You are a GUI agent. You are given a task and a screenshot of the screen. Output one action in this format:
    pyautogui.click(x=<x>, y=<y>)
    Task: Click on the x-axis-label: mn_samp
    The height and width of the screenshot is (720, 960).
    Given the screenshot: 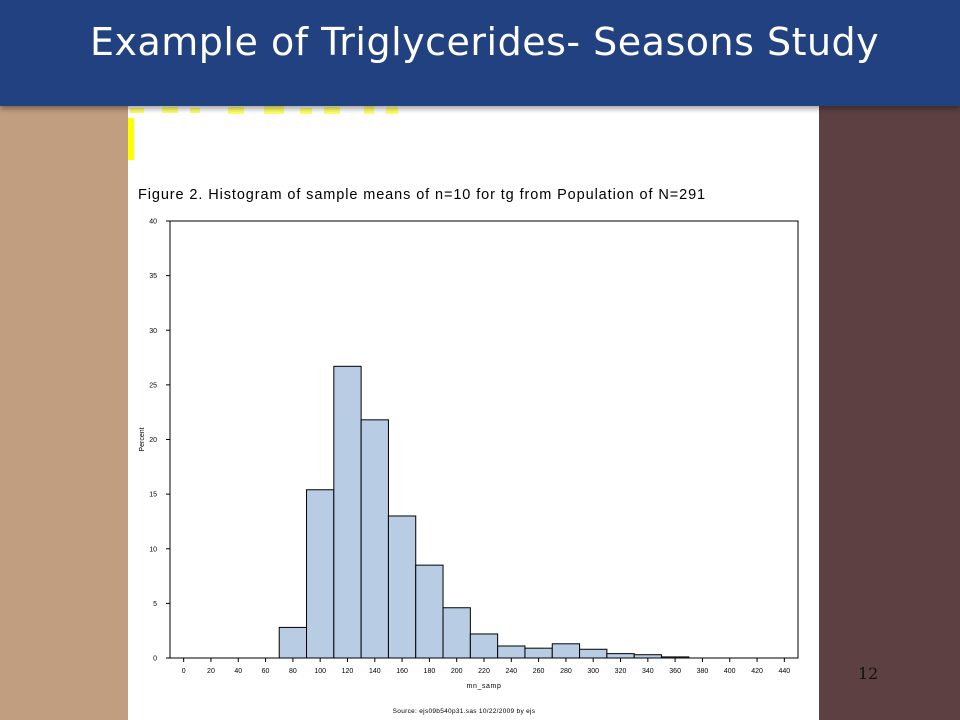 What is the action you would take?
    pyautogui.click(x=484, y=686)
    